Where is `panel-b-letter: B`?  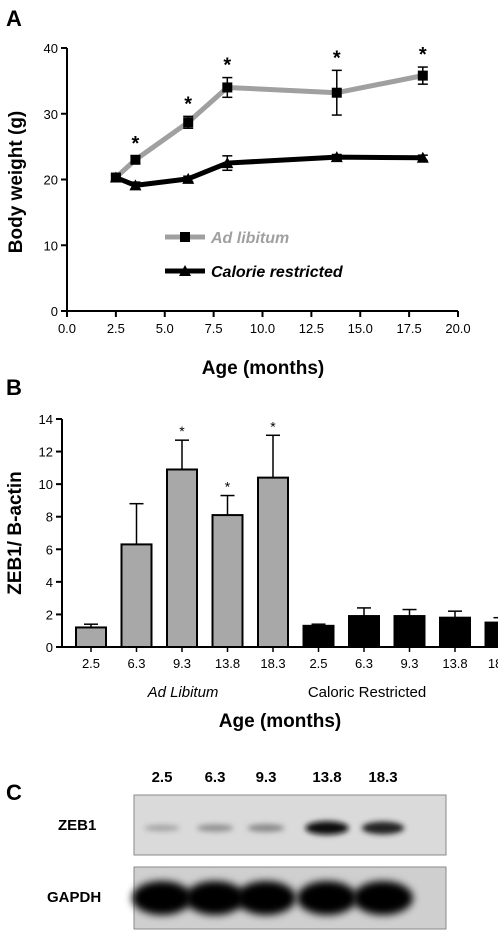
panel-b-letter: B is located at coordinates (14, 387).